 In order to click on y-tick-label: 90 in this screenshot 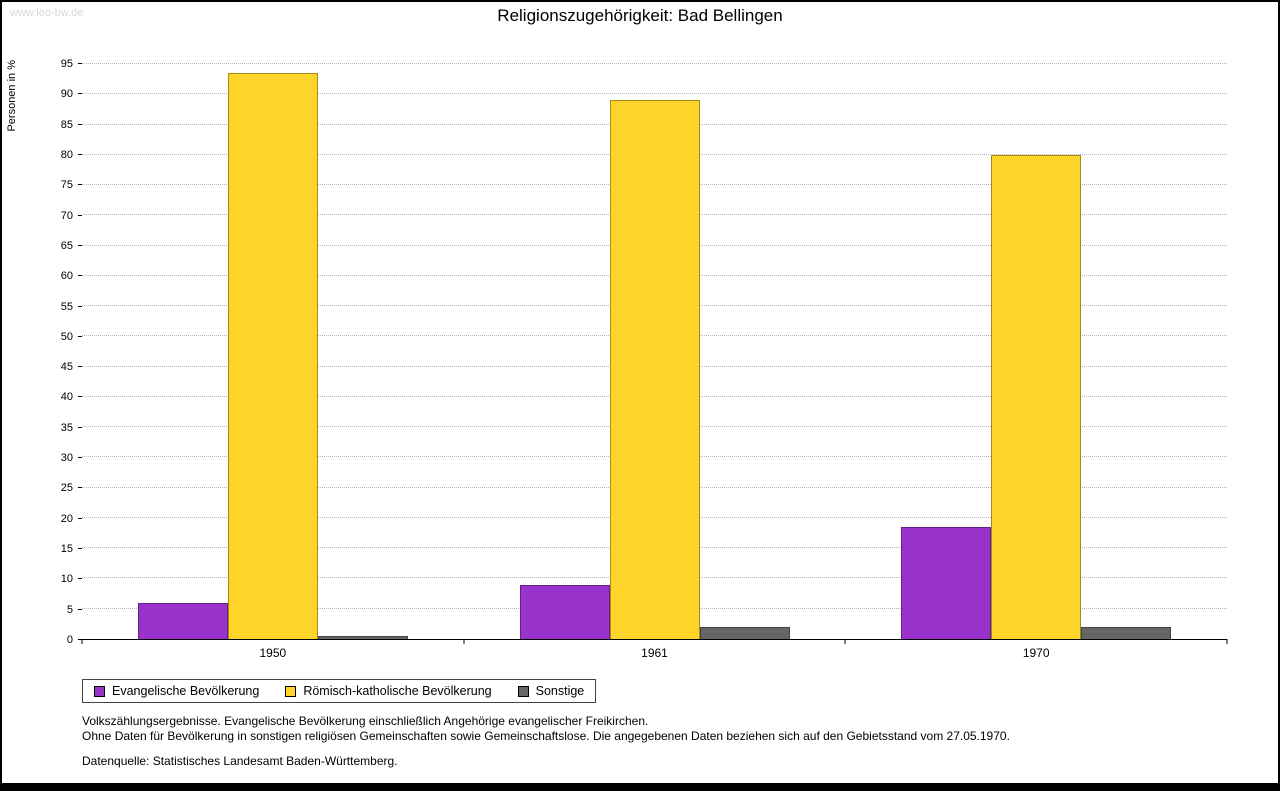, I will do `click(66, 94)`.